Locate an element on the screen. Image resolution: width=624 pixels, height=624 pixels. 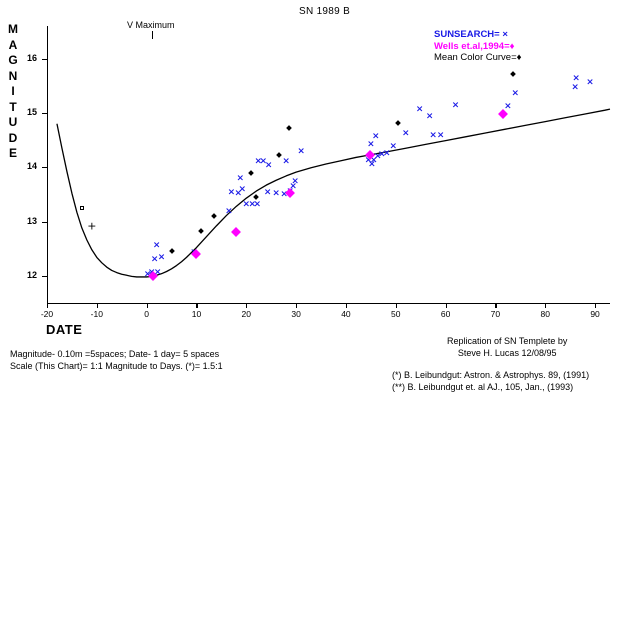
y-axis-title-letter-1: A is located at coordinates (13, 44).